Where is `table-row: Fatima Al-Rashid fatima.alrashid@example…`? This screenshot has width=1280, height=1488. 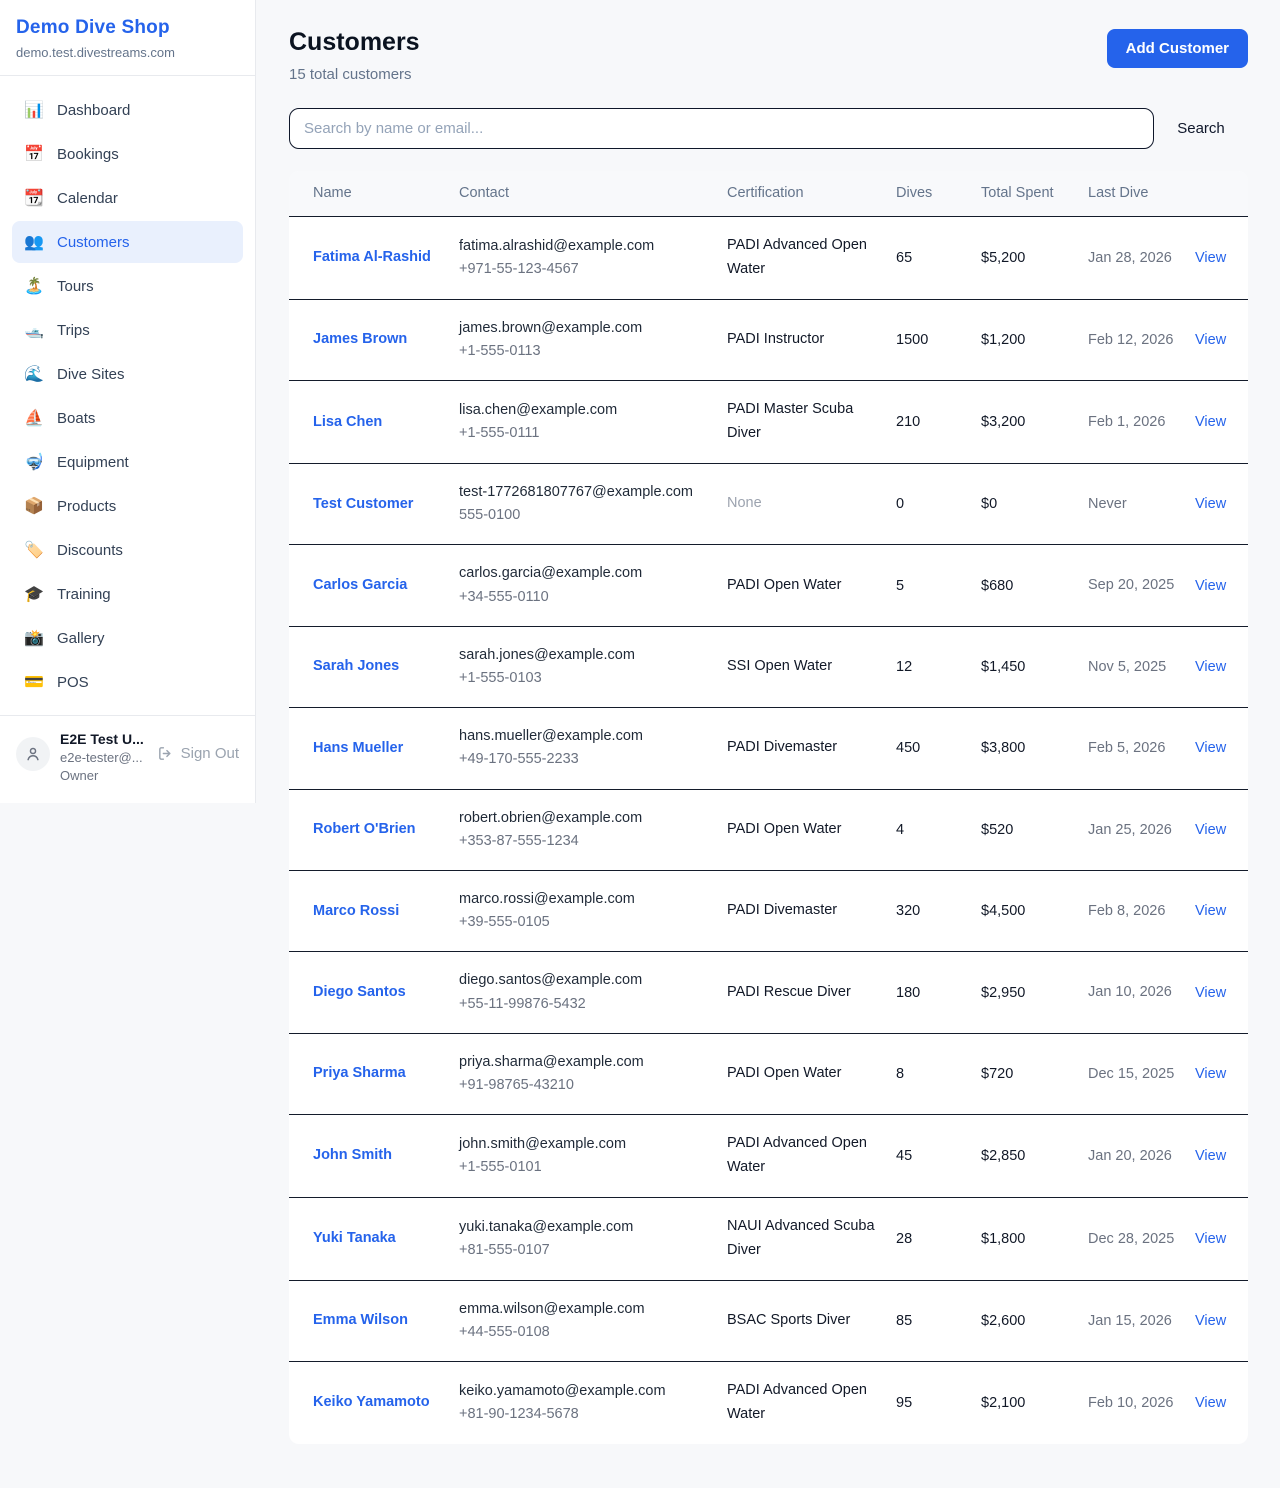
table-row: Fatima Al-Rashid fatima.alrashid@example… is located at coordinates (768, 258).